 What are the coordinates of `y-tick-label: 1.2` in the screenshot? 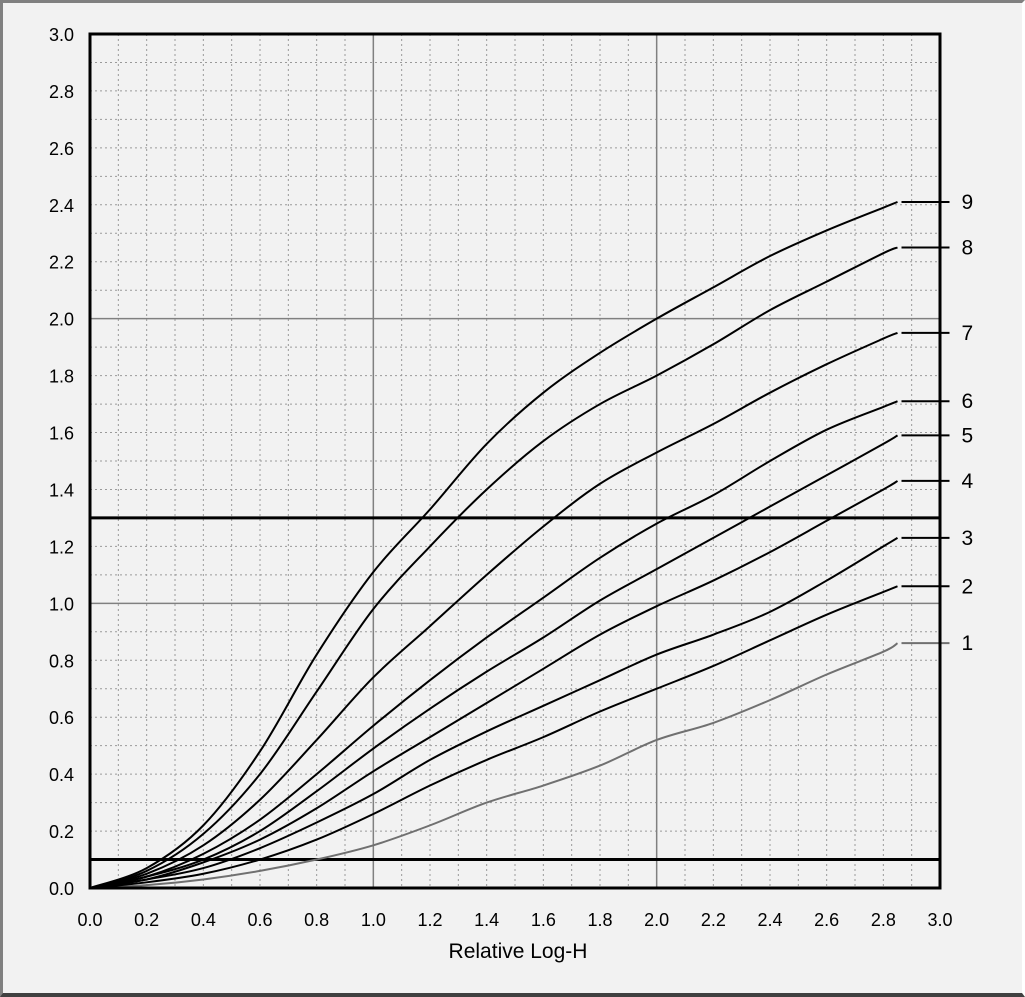 It's located at (61, 547).